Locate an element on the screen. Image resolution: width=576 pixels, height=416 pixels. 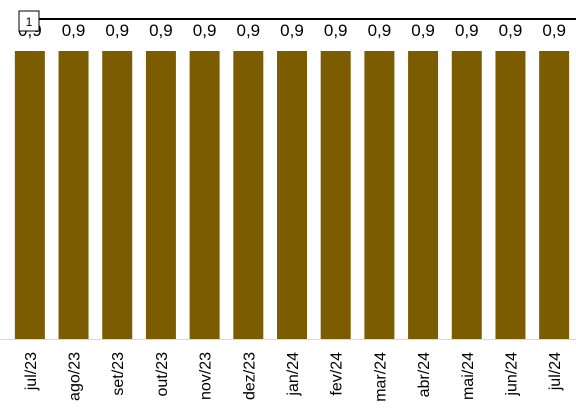
data-label-mar-24: 0,9 is located at coordinates (380, 30).